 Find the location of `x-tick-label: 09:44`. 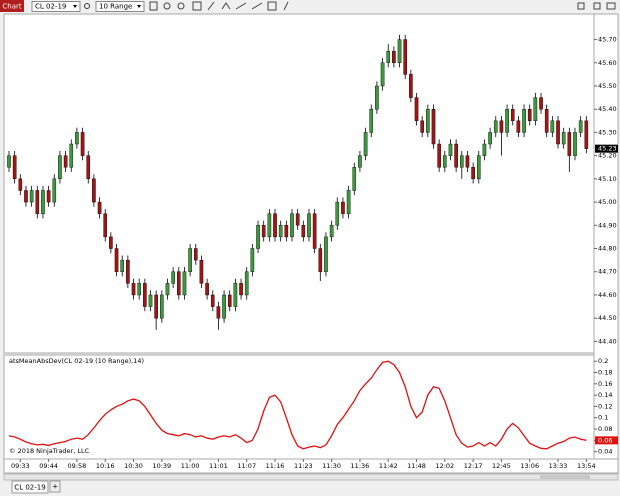

x-tick-label: 09:44 is located at coordinates (48, 466).